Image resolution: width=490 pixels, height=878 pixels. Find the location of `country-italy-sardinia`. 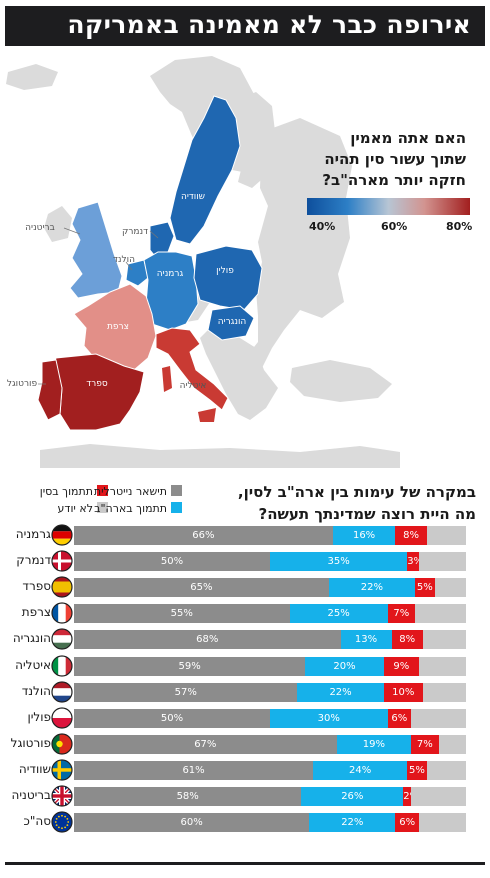

country-italy-sardinia is located at coordinates (167, 379).